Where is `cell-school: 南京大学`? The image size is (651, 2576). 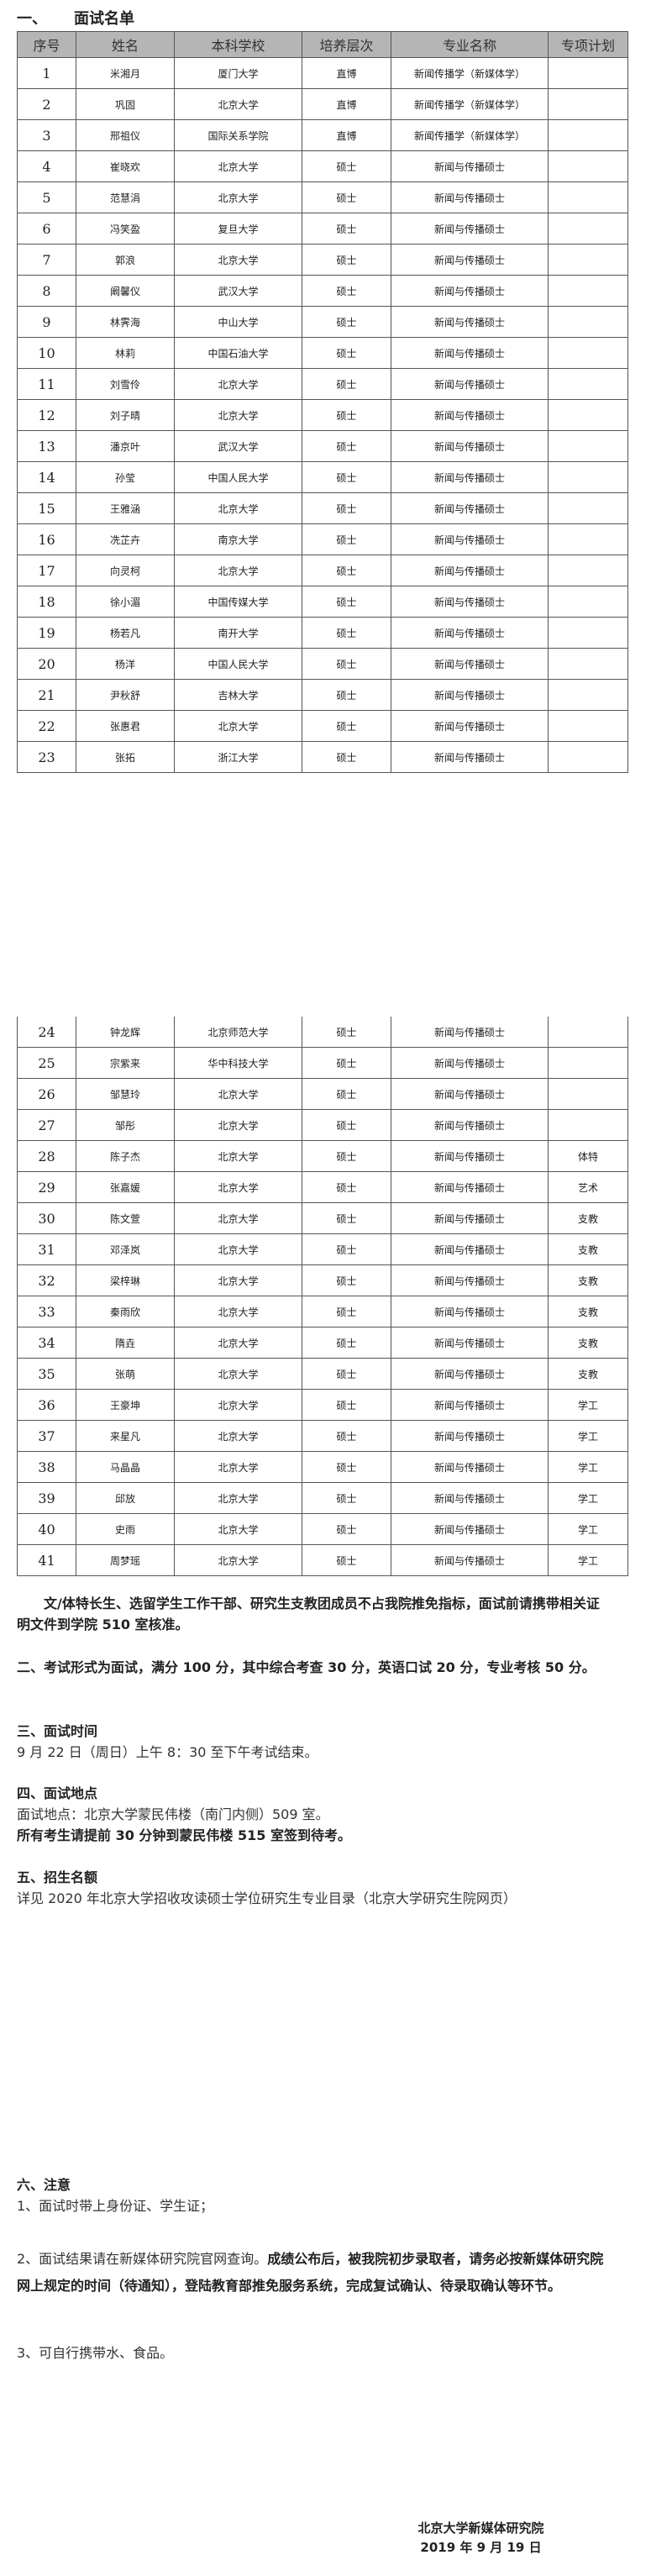 cell-school: 南京大学 is located at coordinates (238, 539).